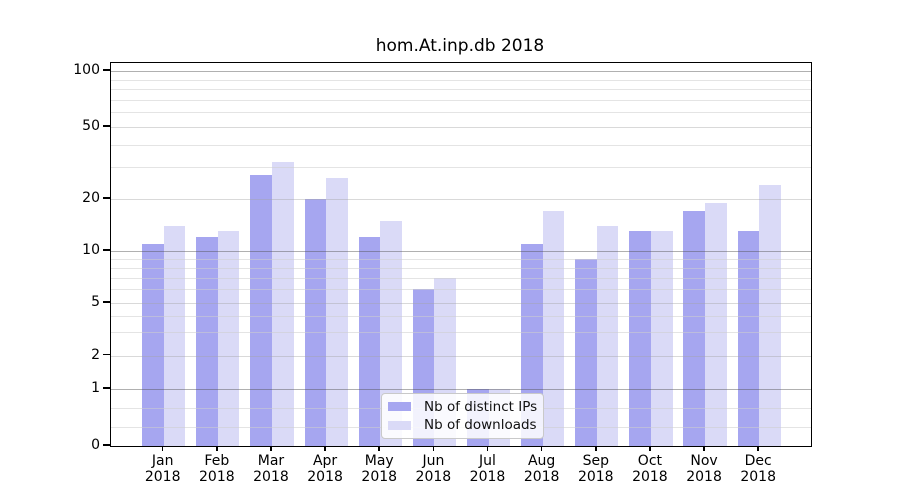 The image size is (900, 500). I want to click on bar-distinct-ips-dec, so click(748, 338).